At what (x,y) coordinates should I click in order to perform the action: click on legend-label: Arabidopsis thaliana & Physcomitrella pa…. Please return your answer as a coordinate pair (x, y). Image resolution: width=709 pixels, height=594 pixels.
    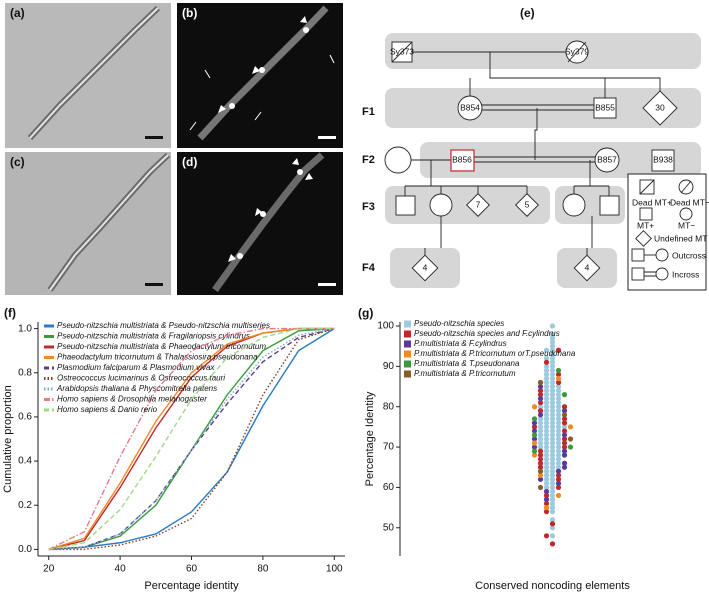
    Looking at the image, I should click on (136, 388).